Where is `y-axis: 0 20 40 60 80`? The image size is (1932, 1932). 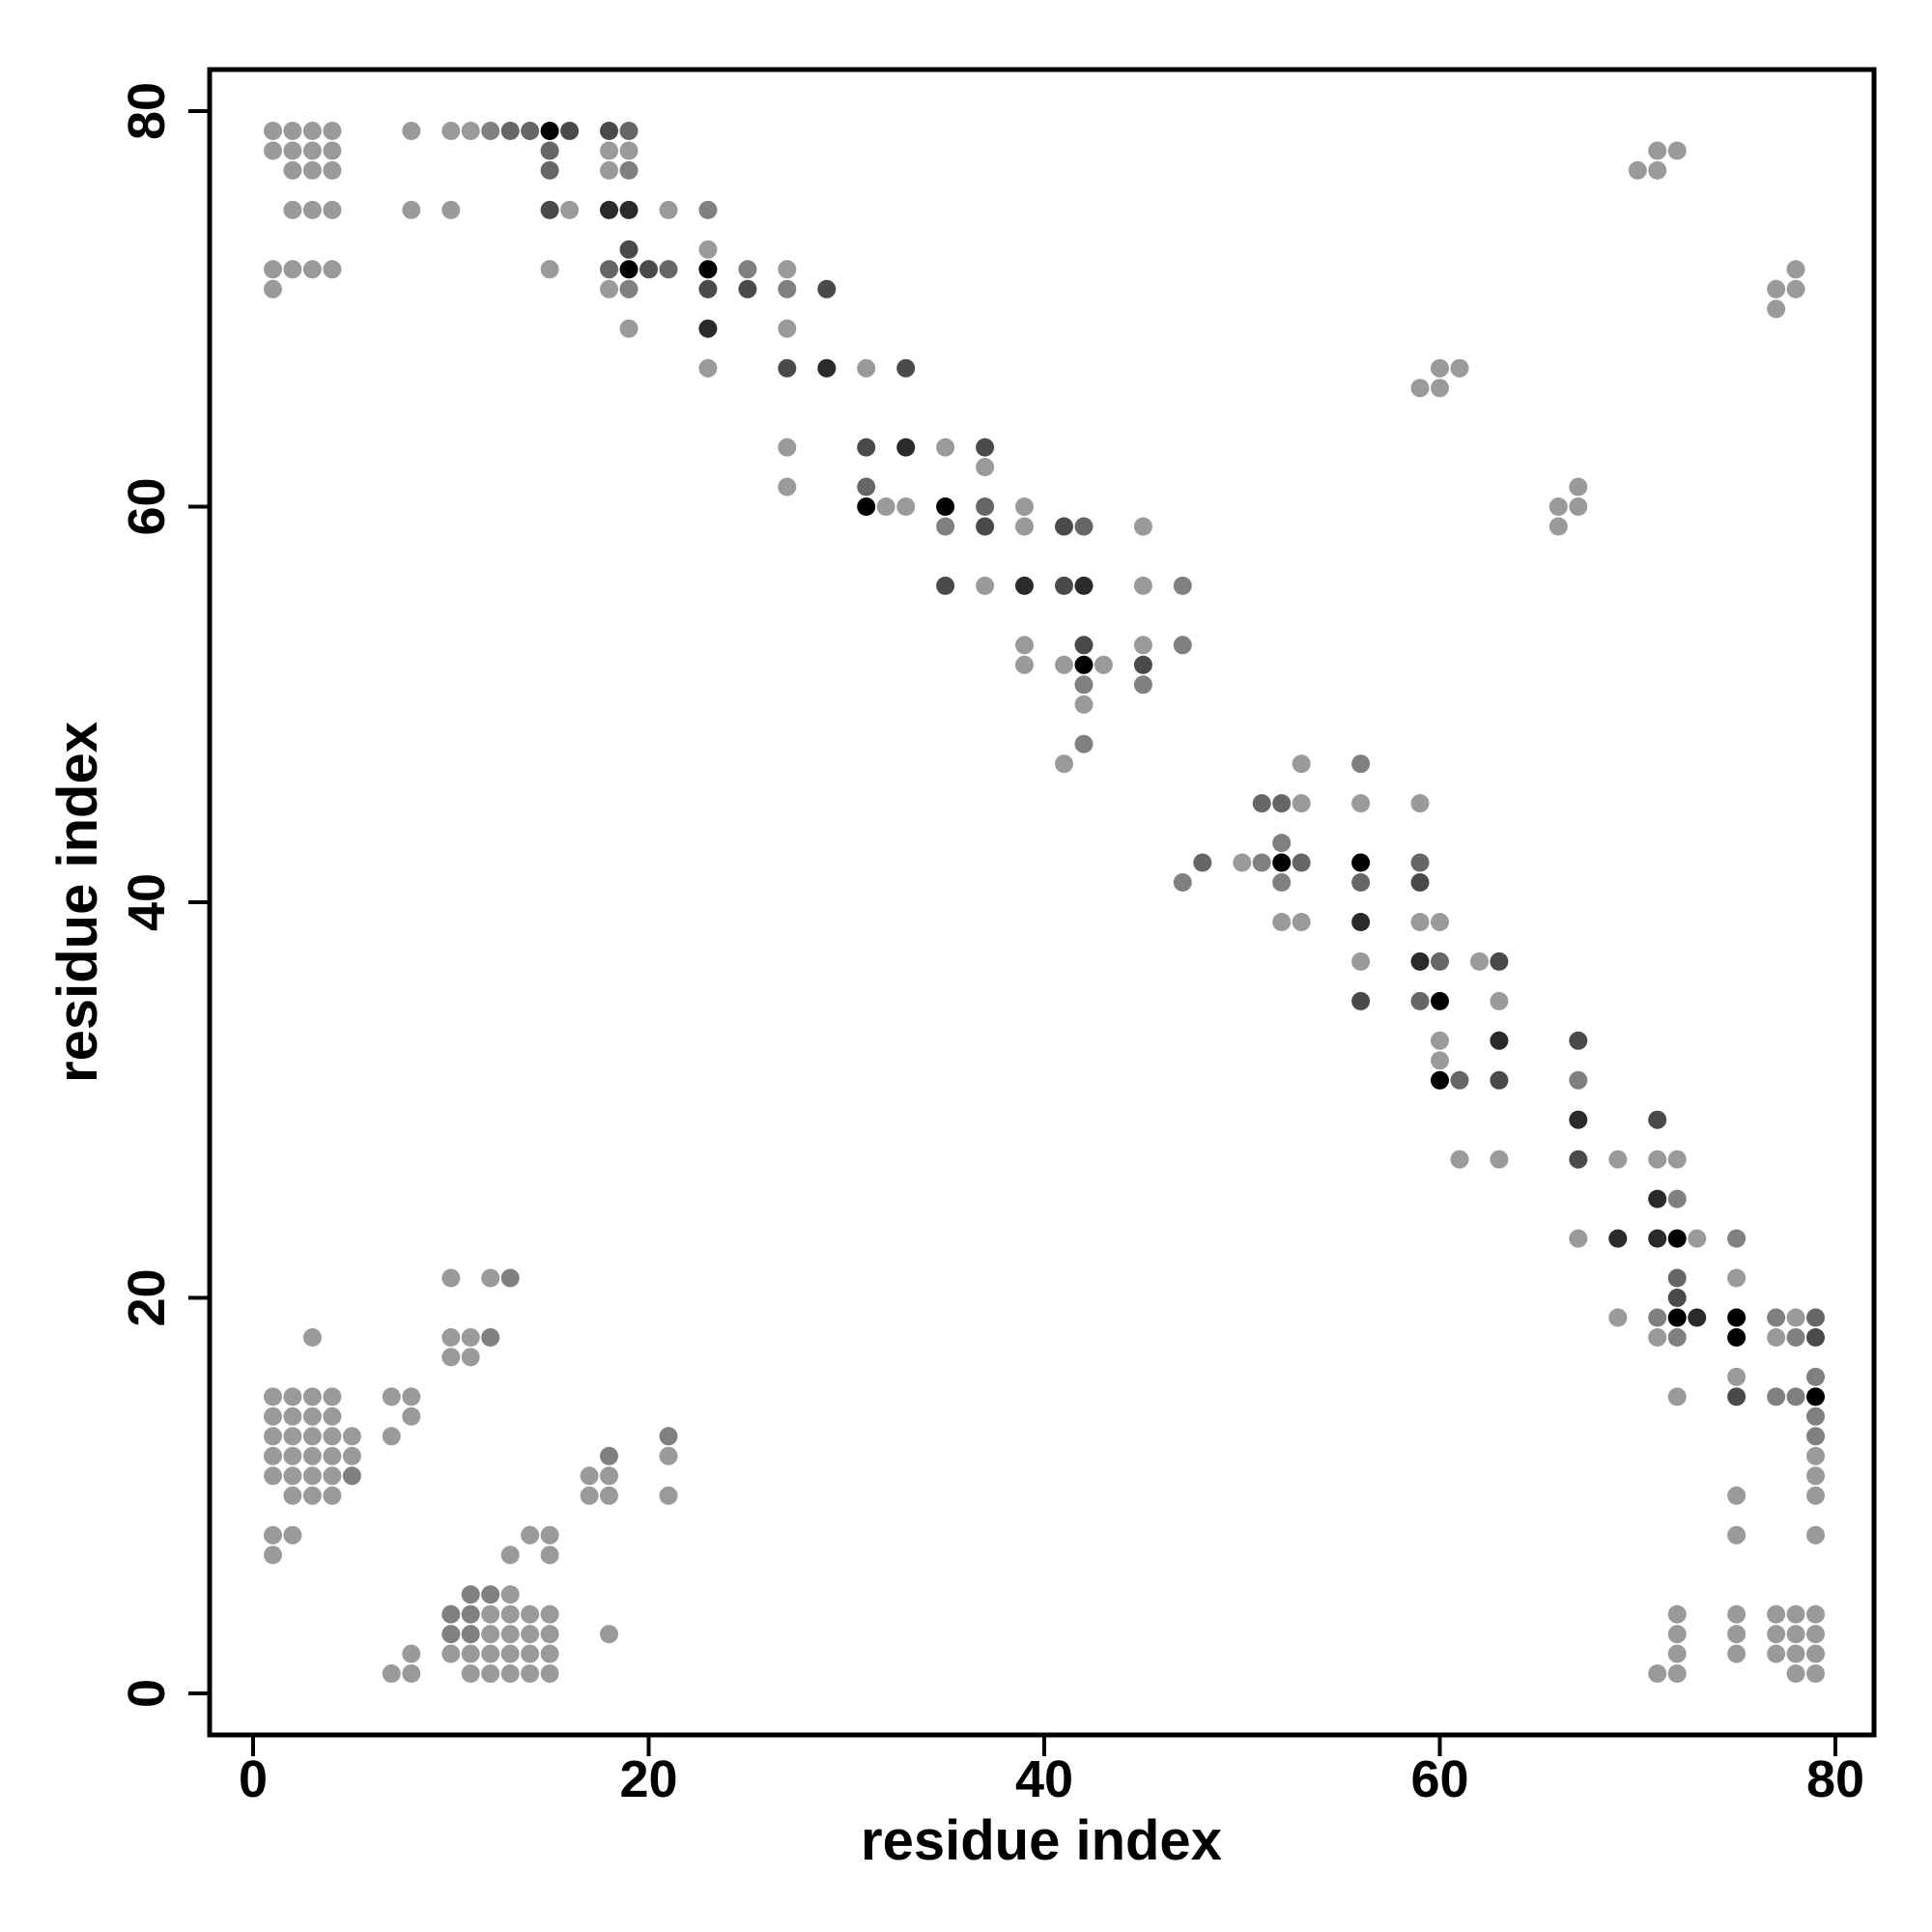 y-axis: 0 20 40 60 80 is located at coordinates (164, 895).